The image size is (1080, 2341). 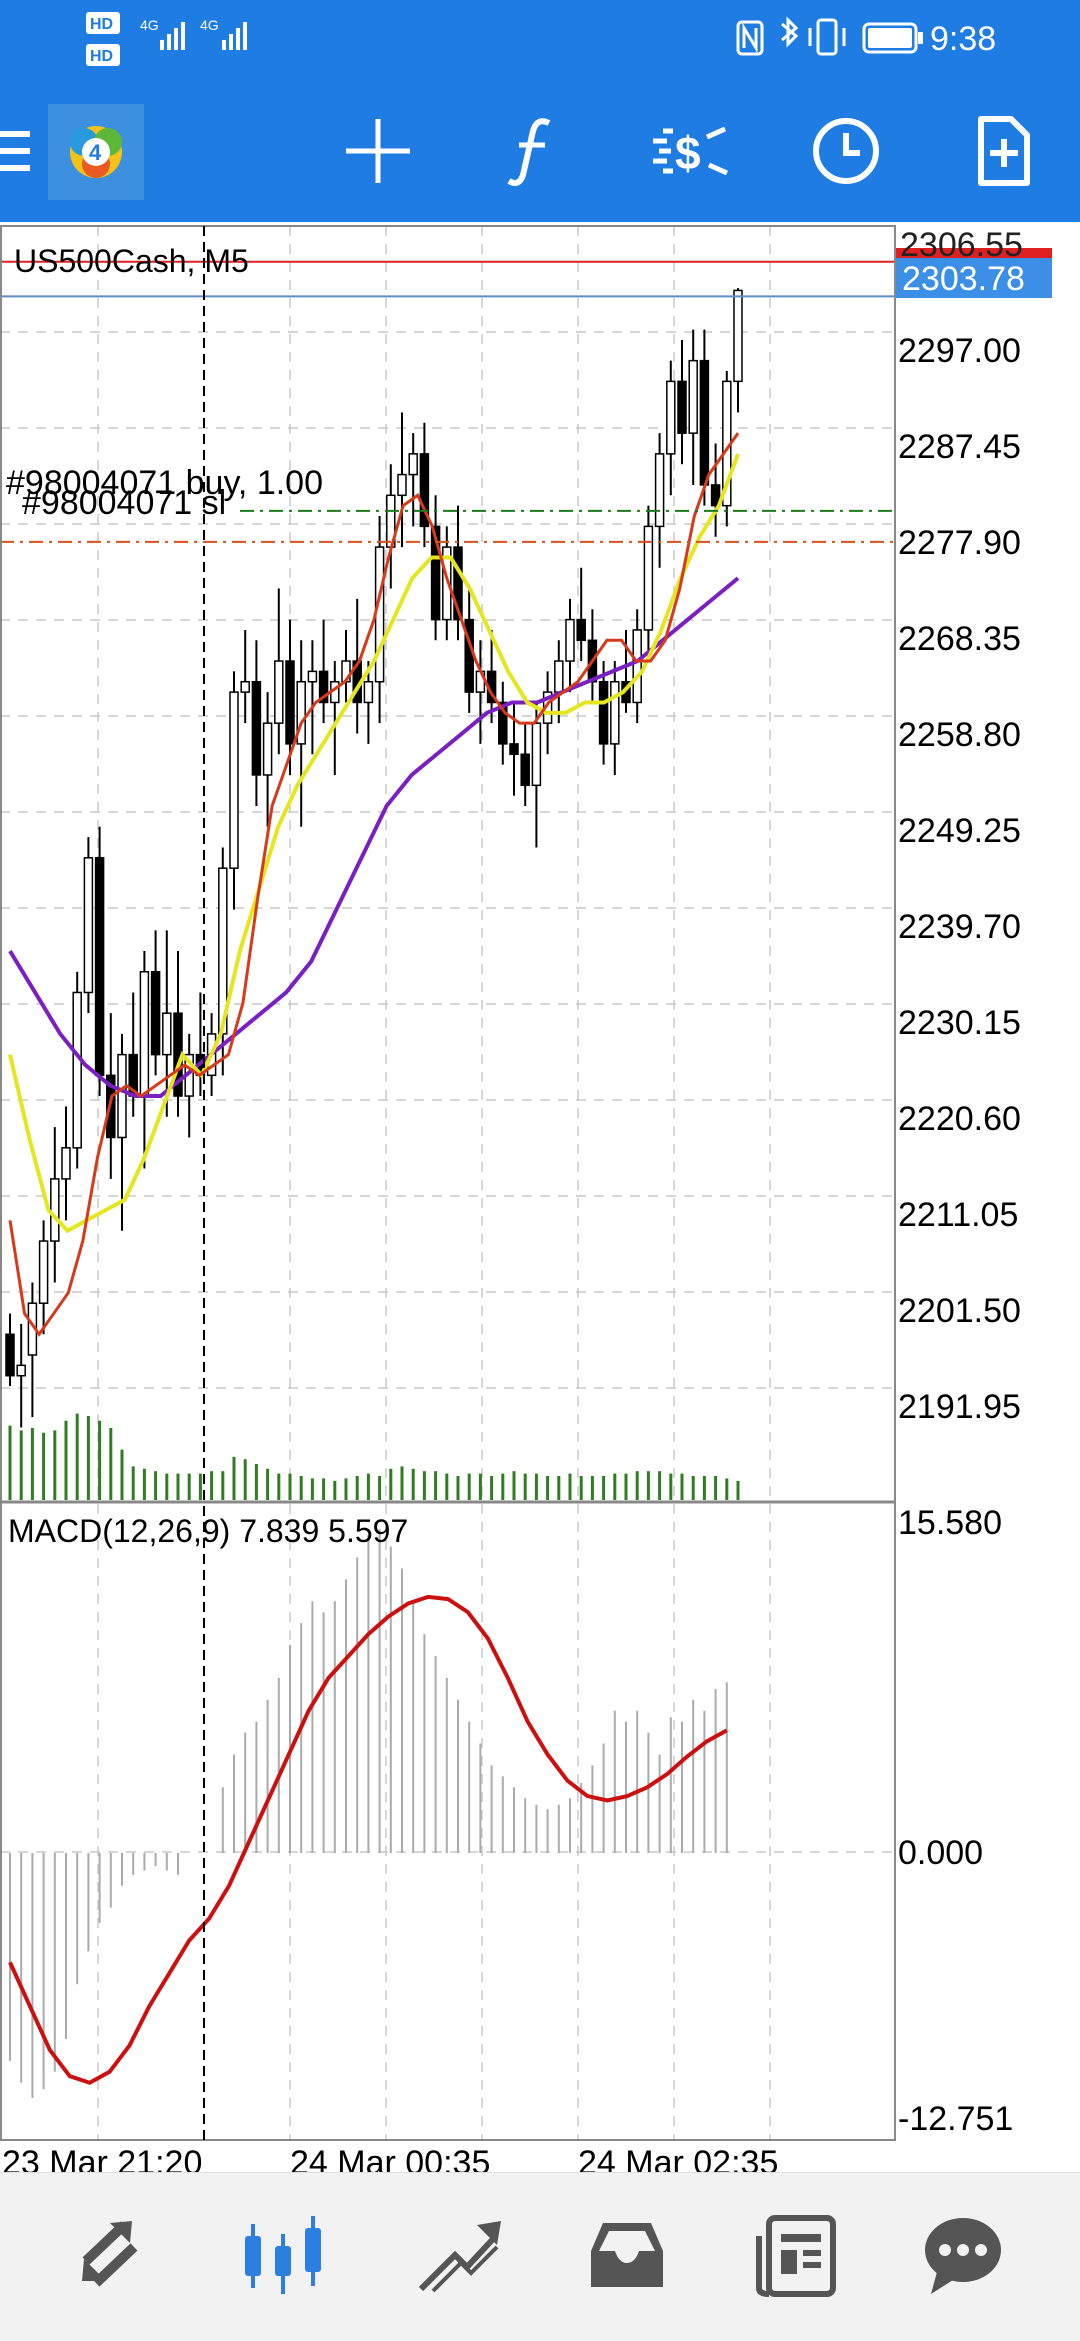 What do you see at coordinates (963, 2256) in the screenshot?
I see `nav-chat` at bounding box center [963, 2256].